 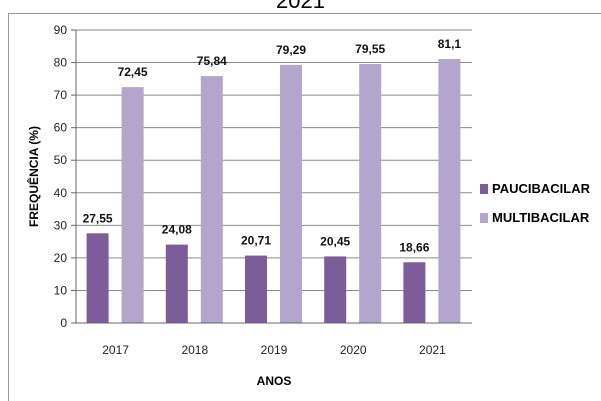 What do you see at coordinates (97, 278) in the screenshot?
I see `bar-paucibacilar-2017` at bounding box center [97, 278].